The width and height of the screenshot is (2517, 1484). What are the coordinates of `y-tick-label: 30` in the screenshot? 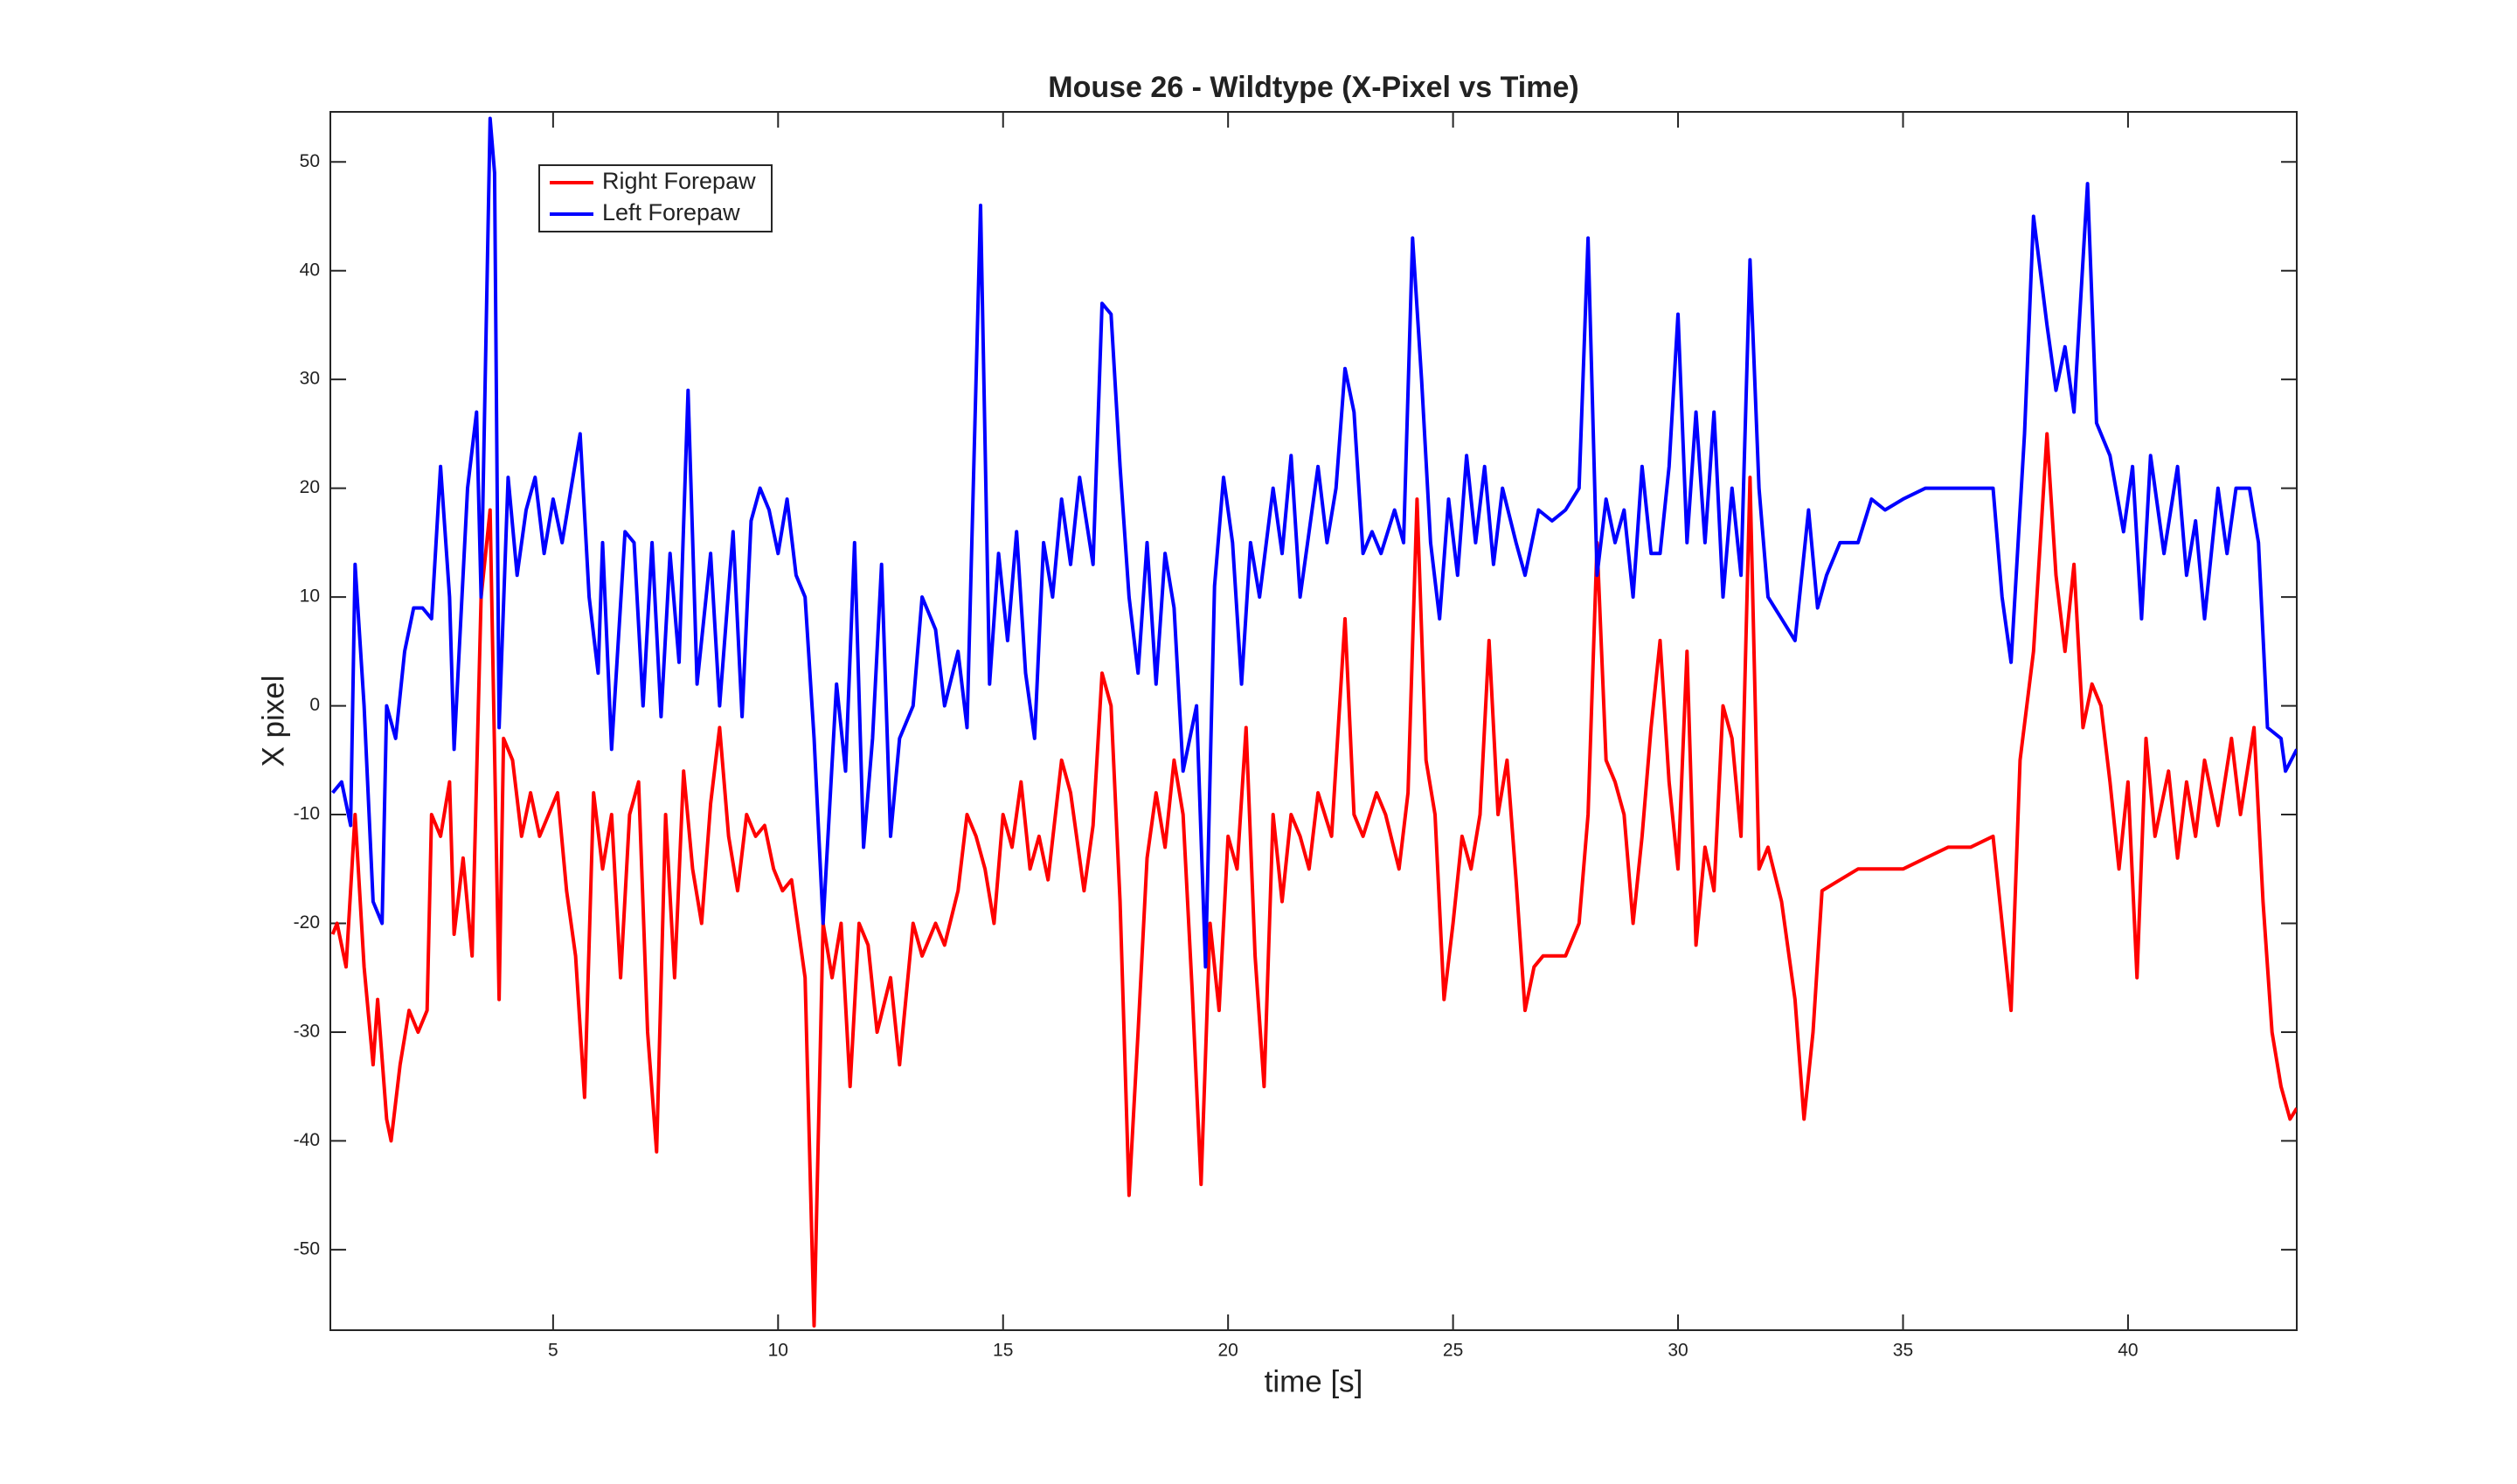 It's located at (310, 379).